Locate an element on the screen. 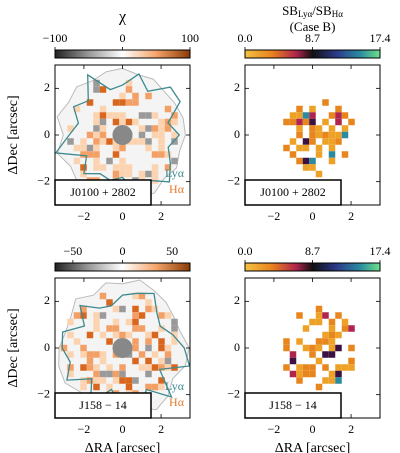 This screenshot has width=400, height=453. lya-contour is located at coordinates (126, 351).